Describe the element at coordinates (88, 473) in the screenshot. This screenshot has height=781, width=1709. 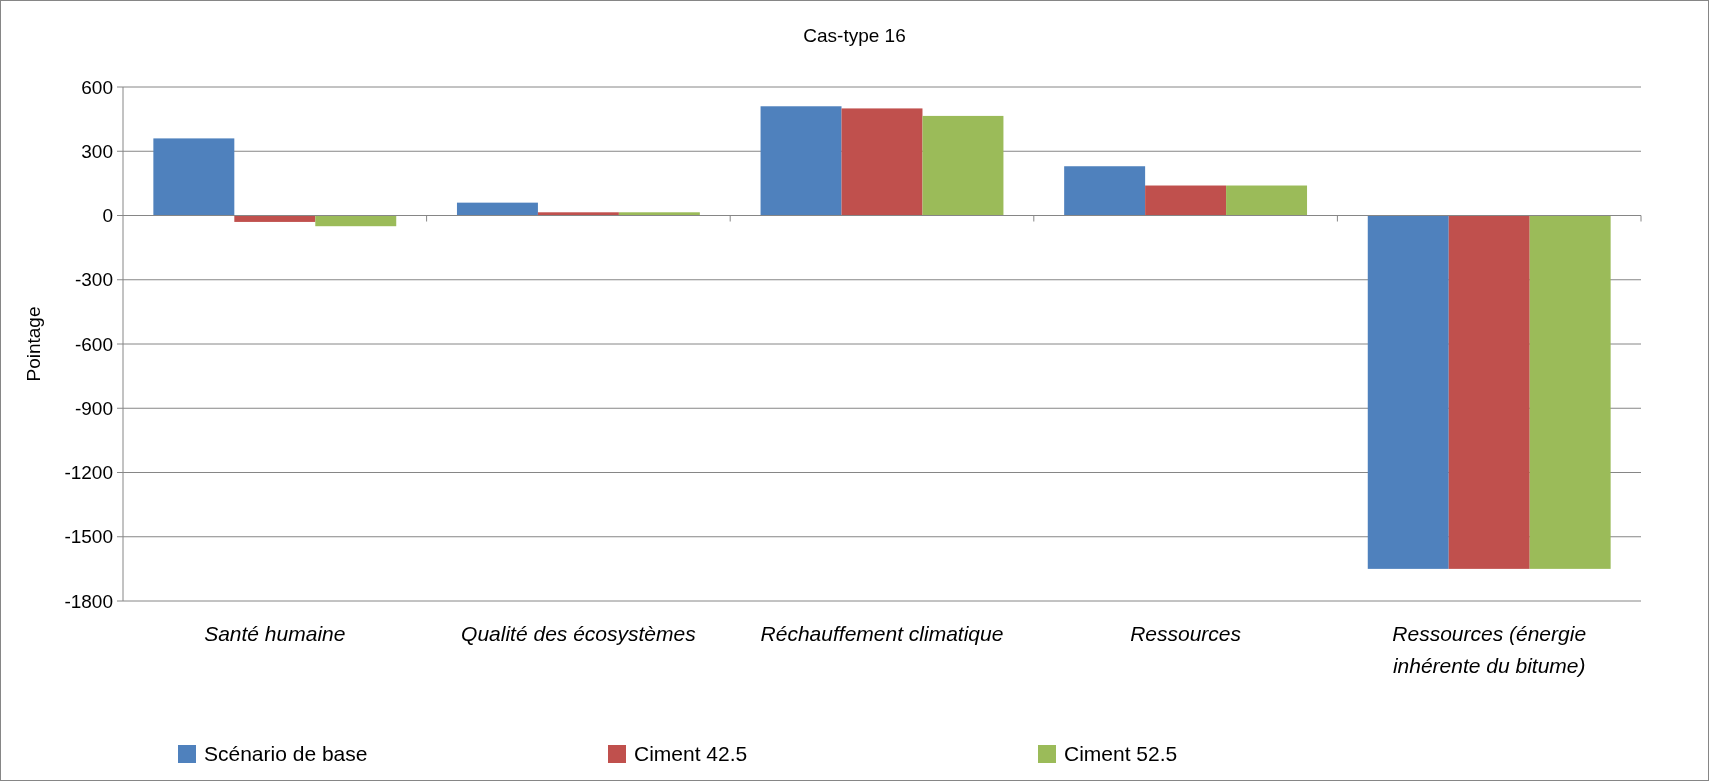
I see `y-tick-label: -1200` at that location.